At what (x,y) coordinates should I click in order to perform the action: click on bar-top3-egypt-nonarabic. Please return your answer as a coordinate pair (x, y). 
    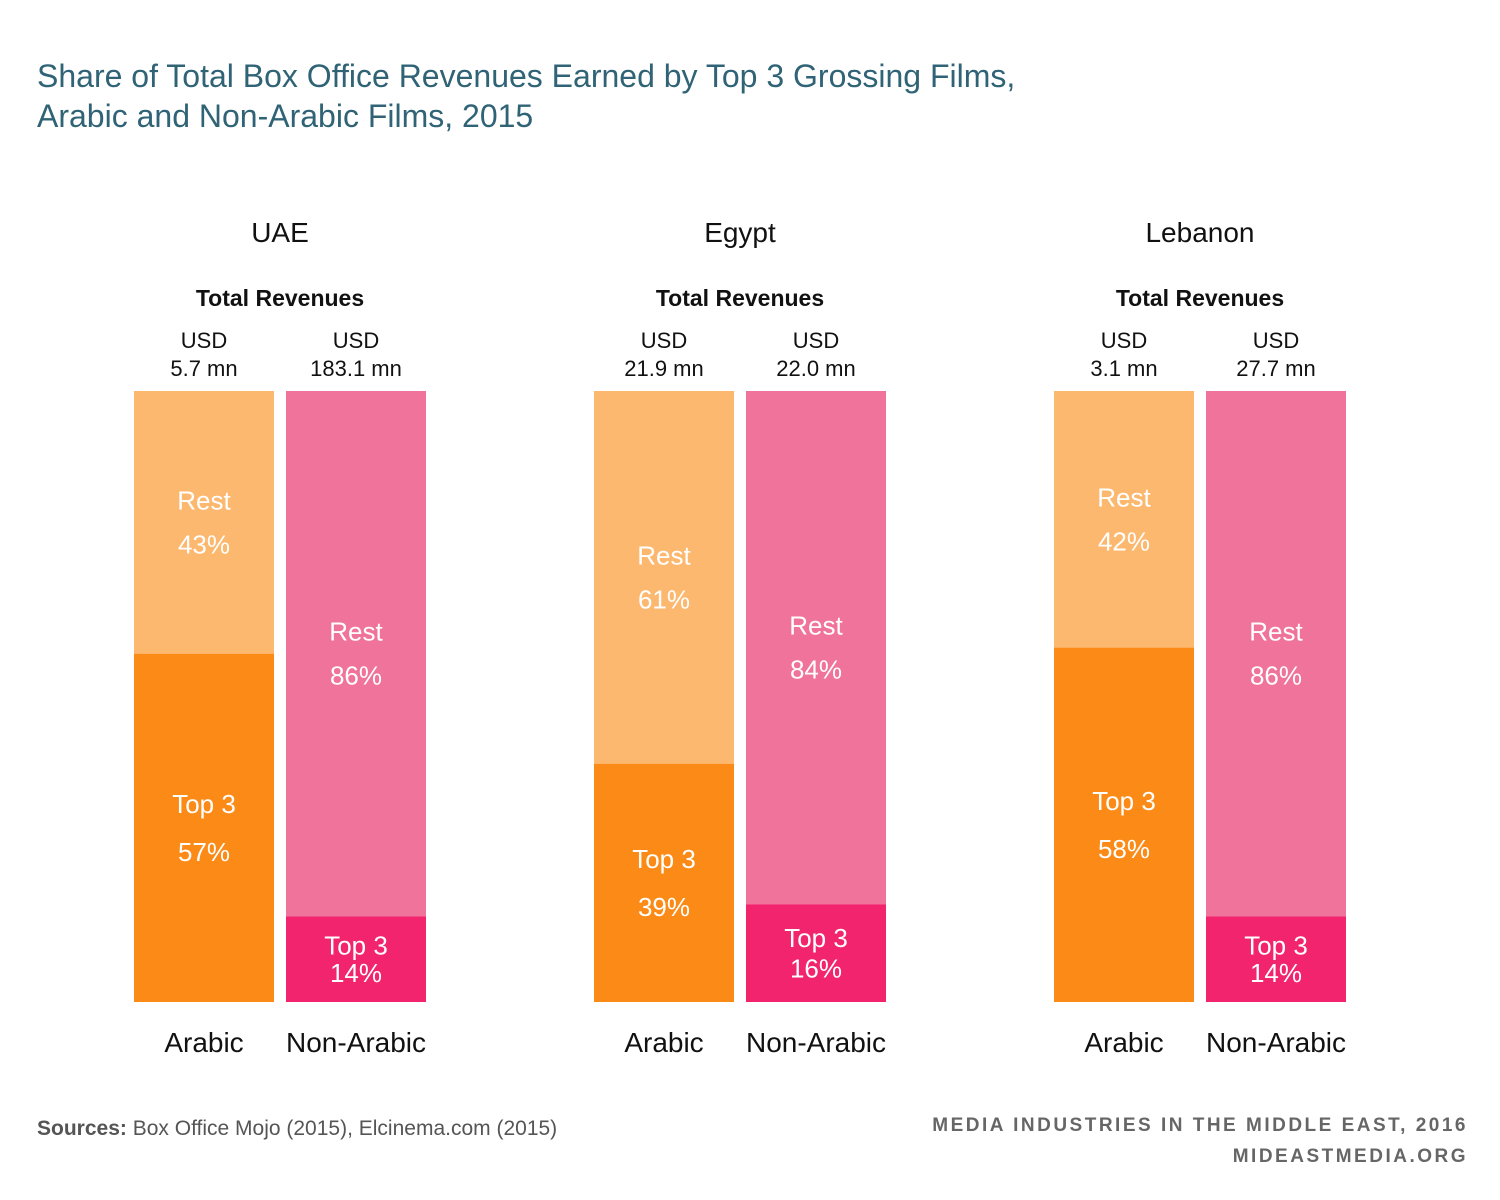
    Looking at the image, I should click on (816, 953).